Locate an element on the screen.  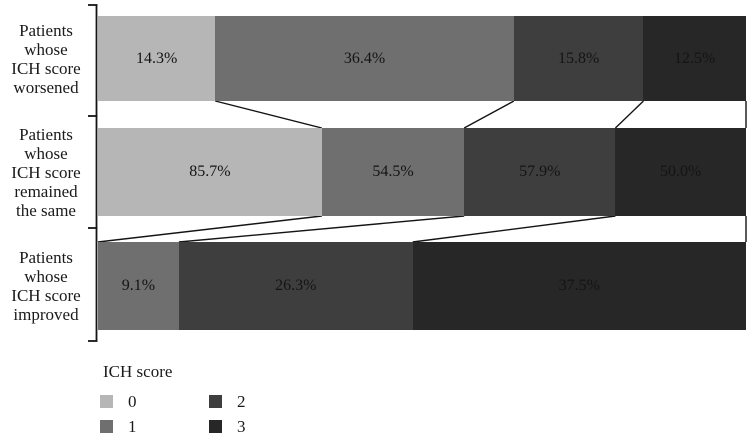
segment-value-label: 85.7% is located at coordinates (210, 171).